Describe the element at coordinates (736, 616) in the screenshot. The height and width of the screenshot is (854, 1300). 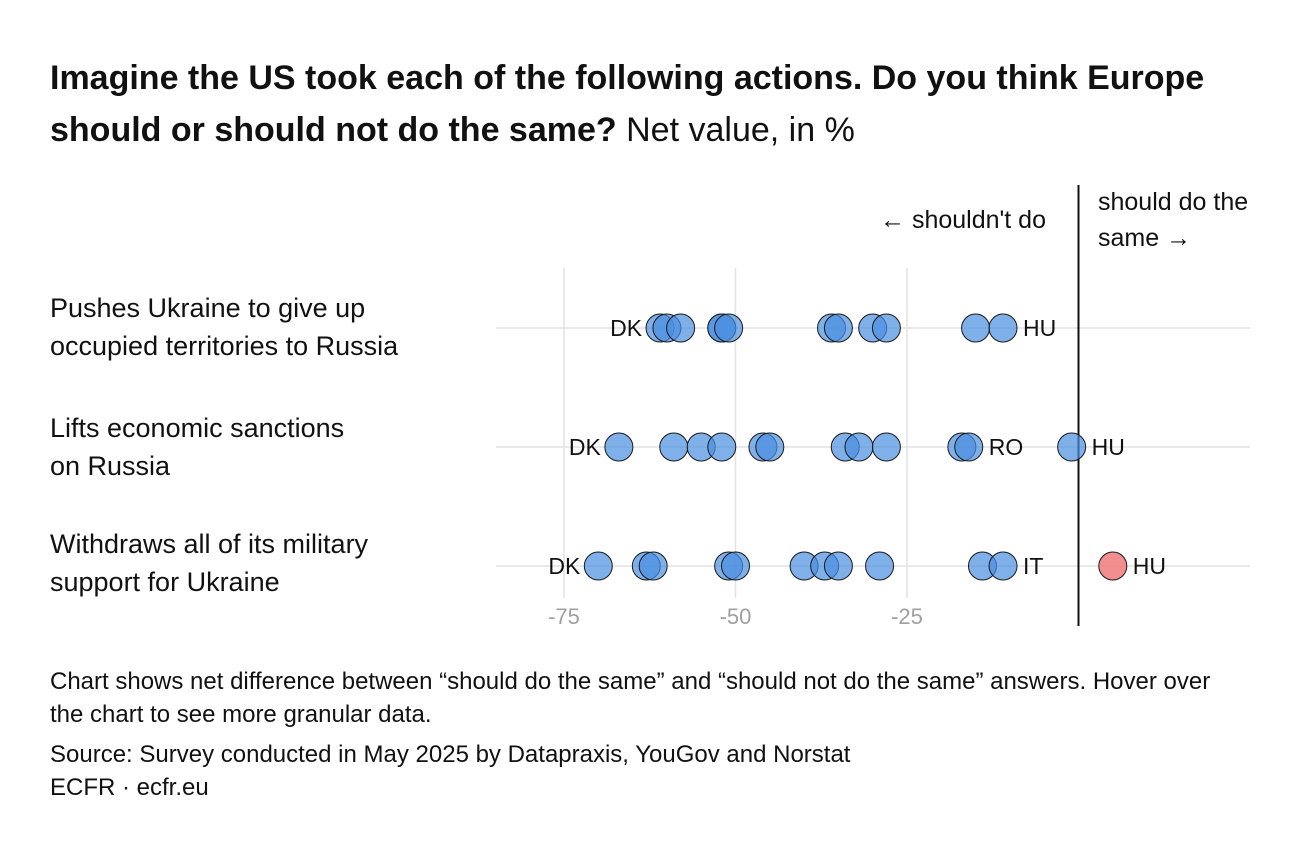
I see `x-tick-label: -50` at that location.